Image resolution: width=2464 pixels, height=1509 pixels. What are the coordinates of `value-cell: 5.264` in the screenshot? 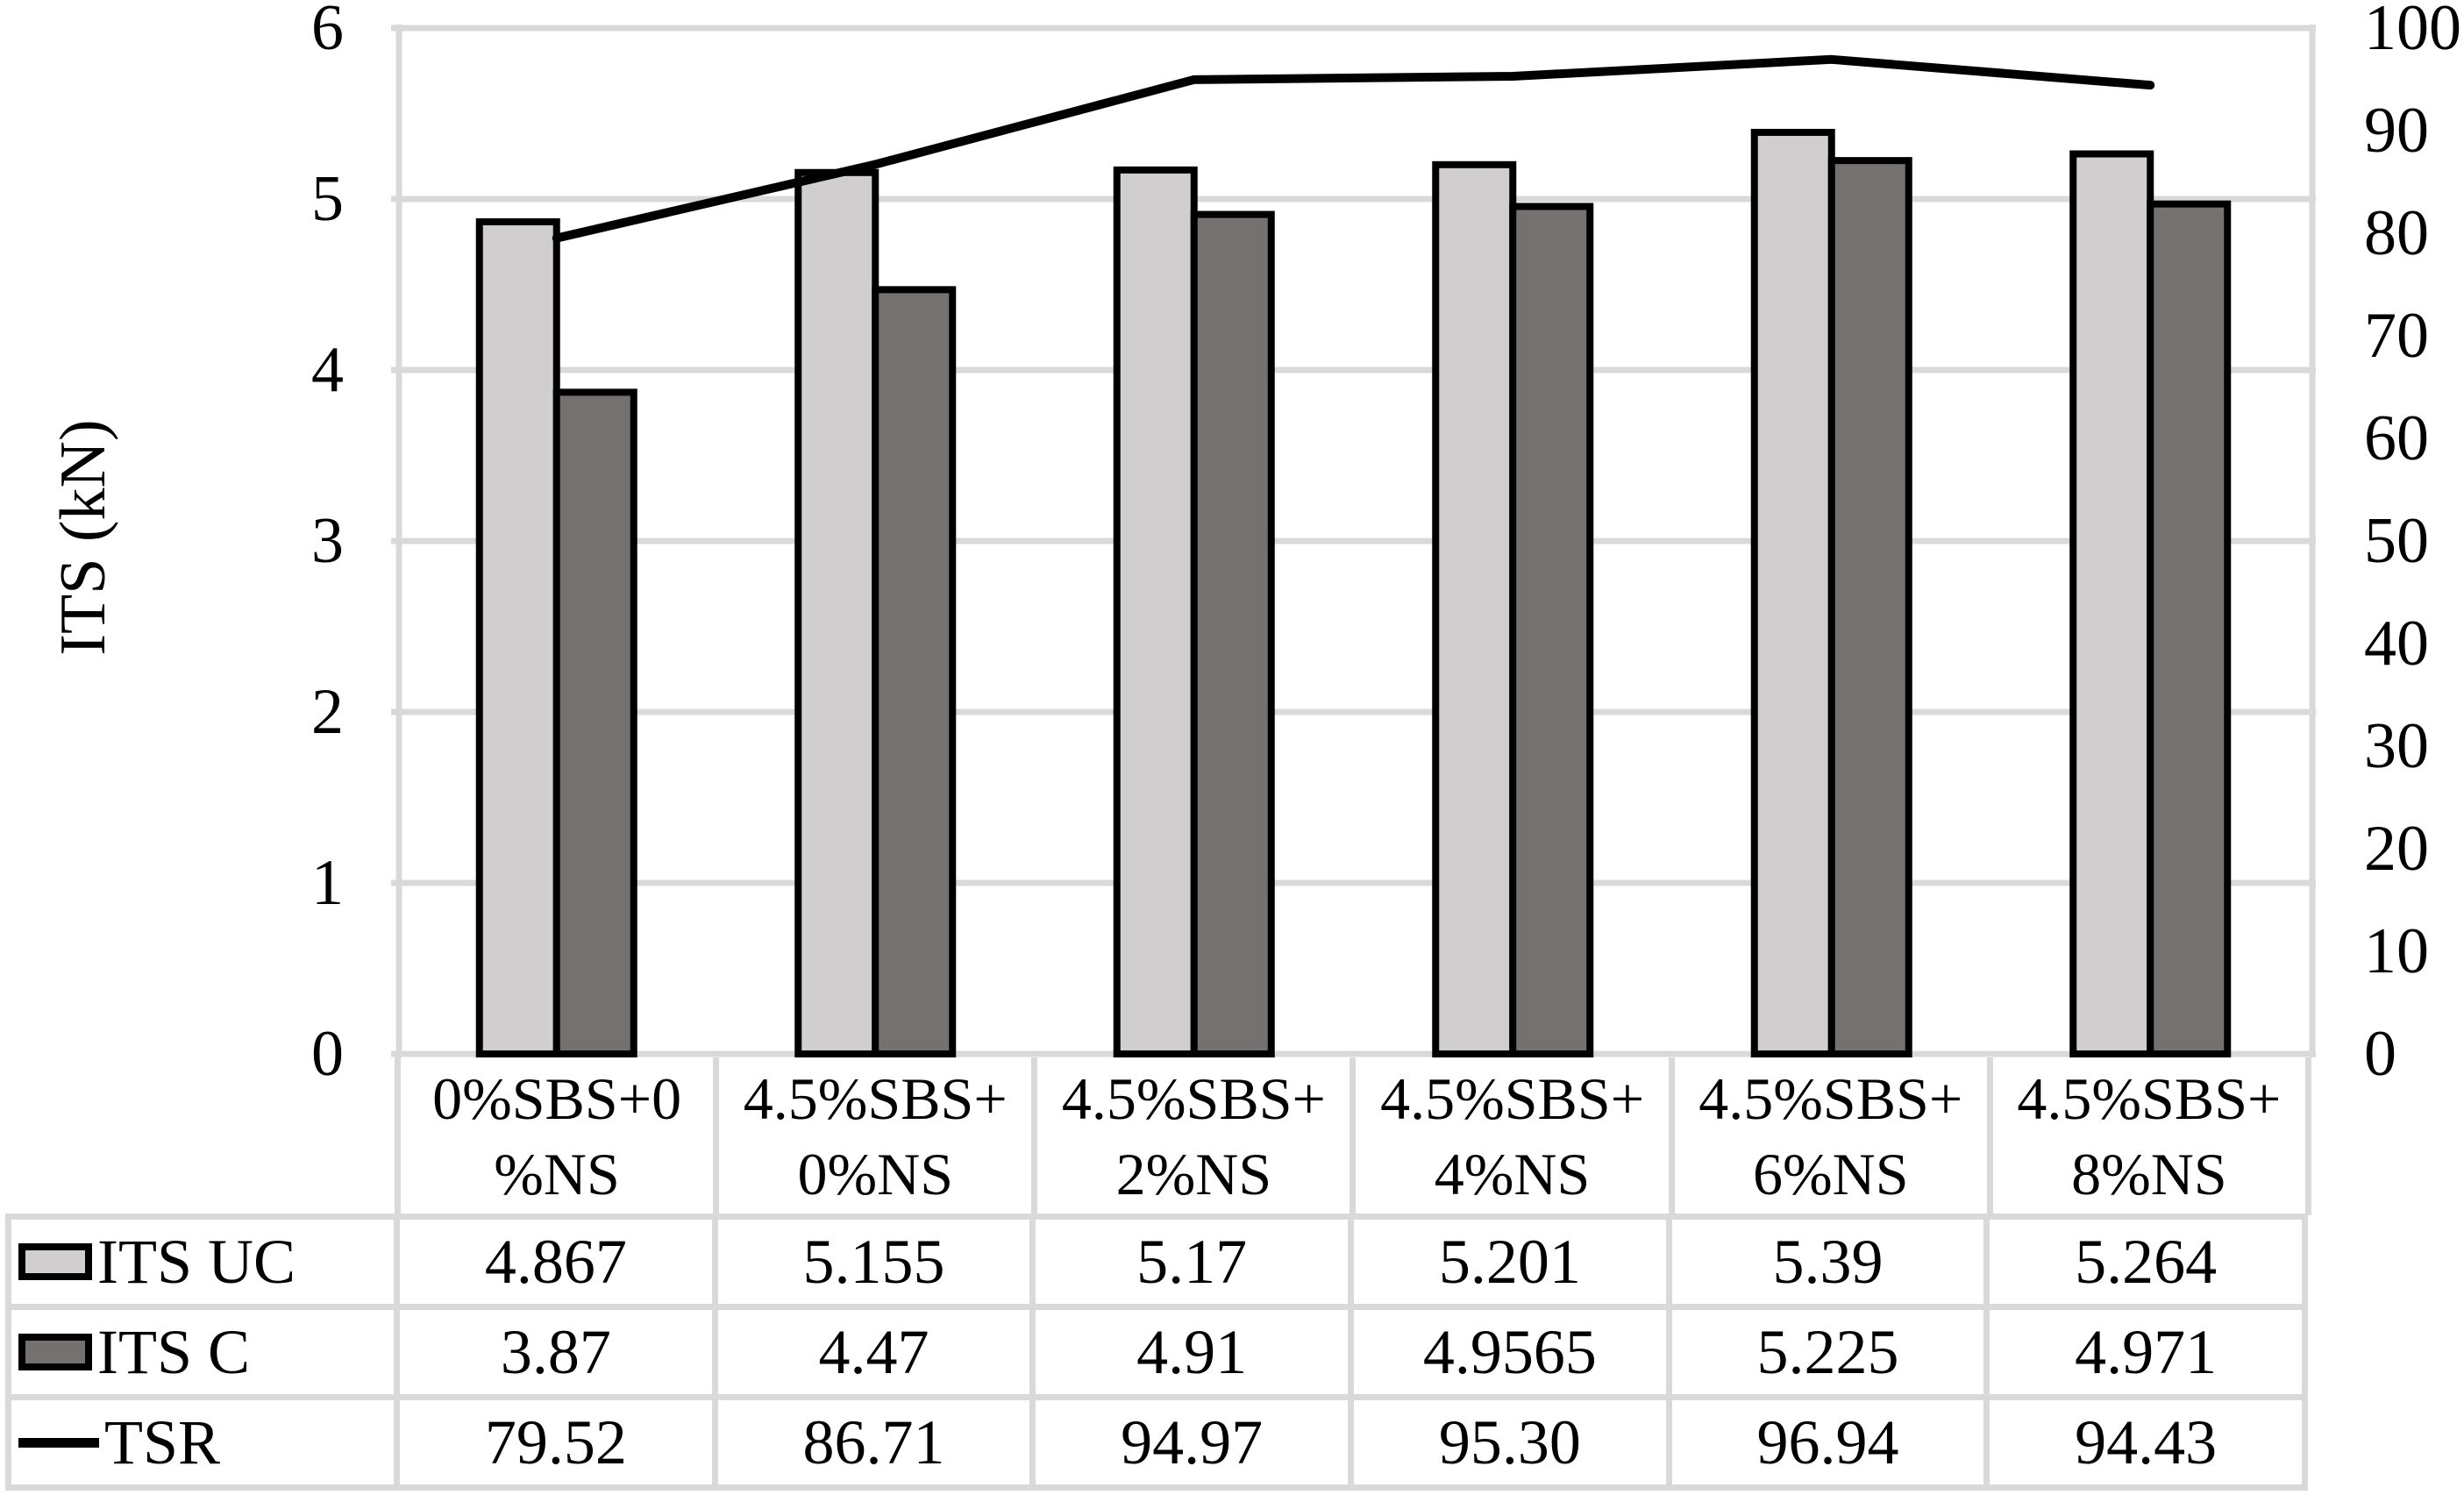 It's located at (2146, 1262).